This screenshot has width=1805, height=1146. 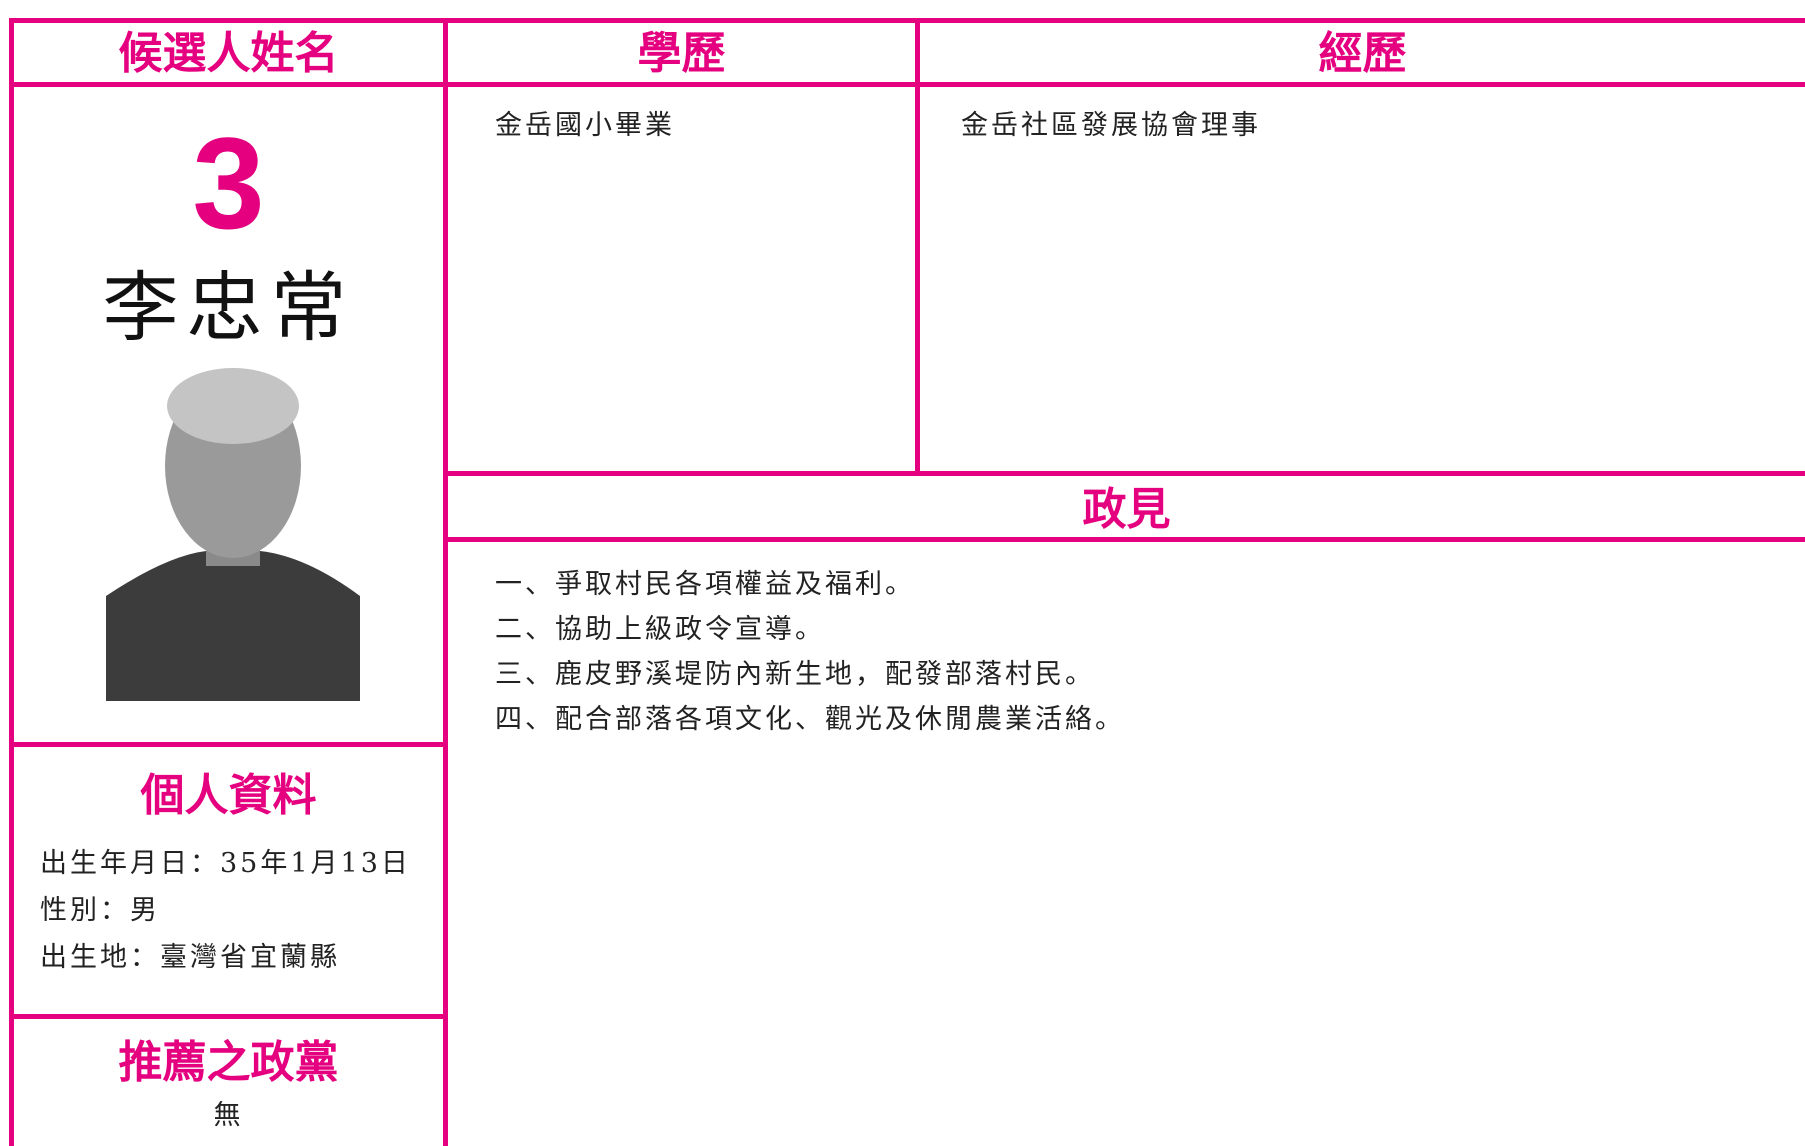 I want to click on header: 經歷, so click(x=1362, y=53).